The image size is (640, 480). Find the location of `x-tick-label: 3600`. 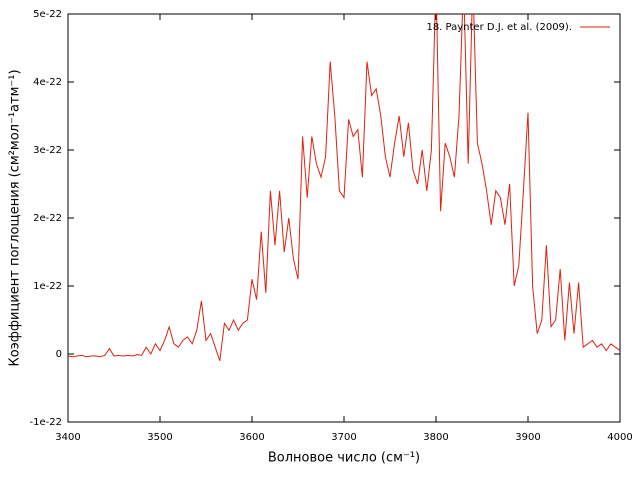

x-tick-label: 3600 is located at coordinates (251, 437).